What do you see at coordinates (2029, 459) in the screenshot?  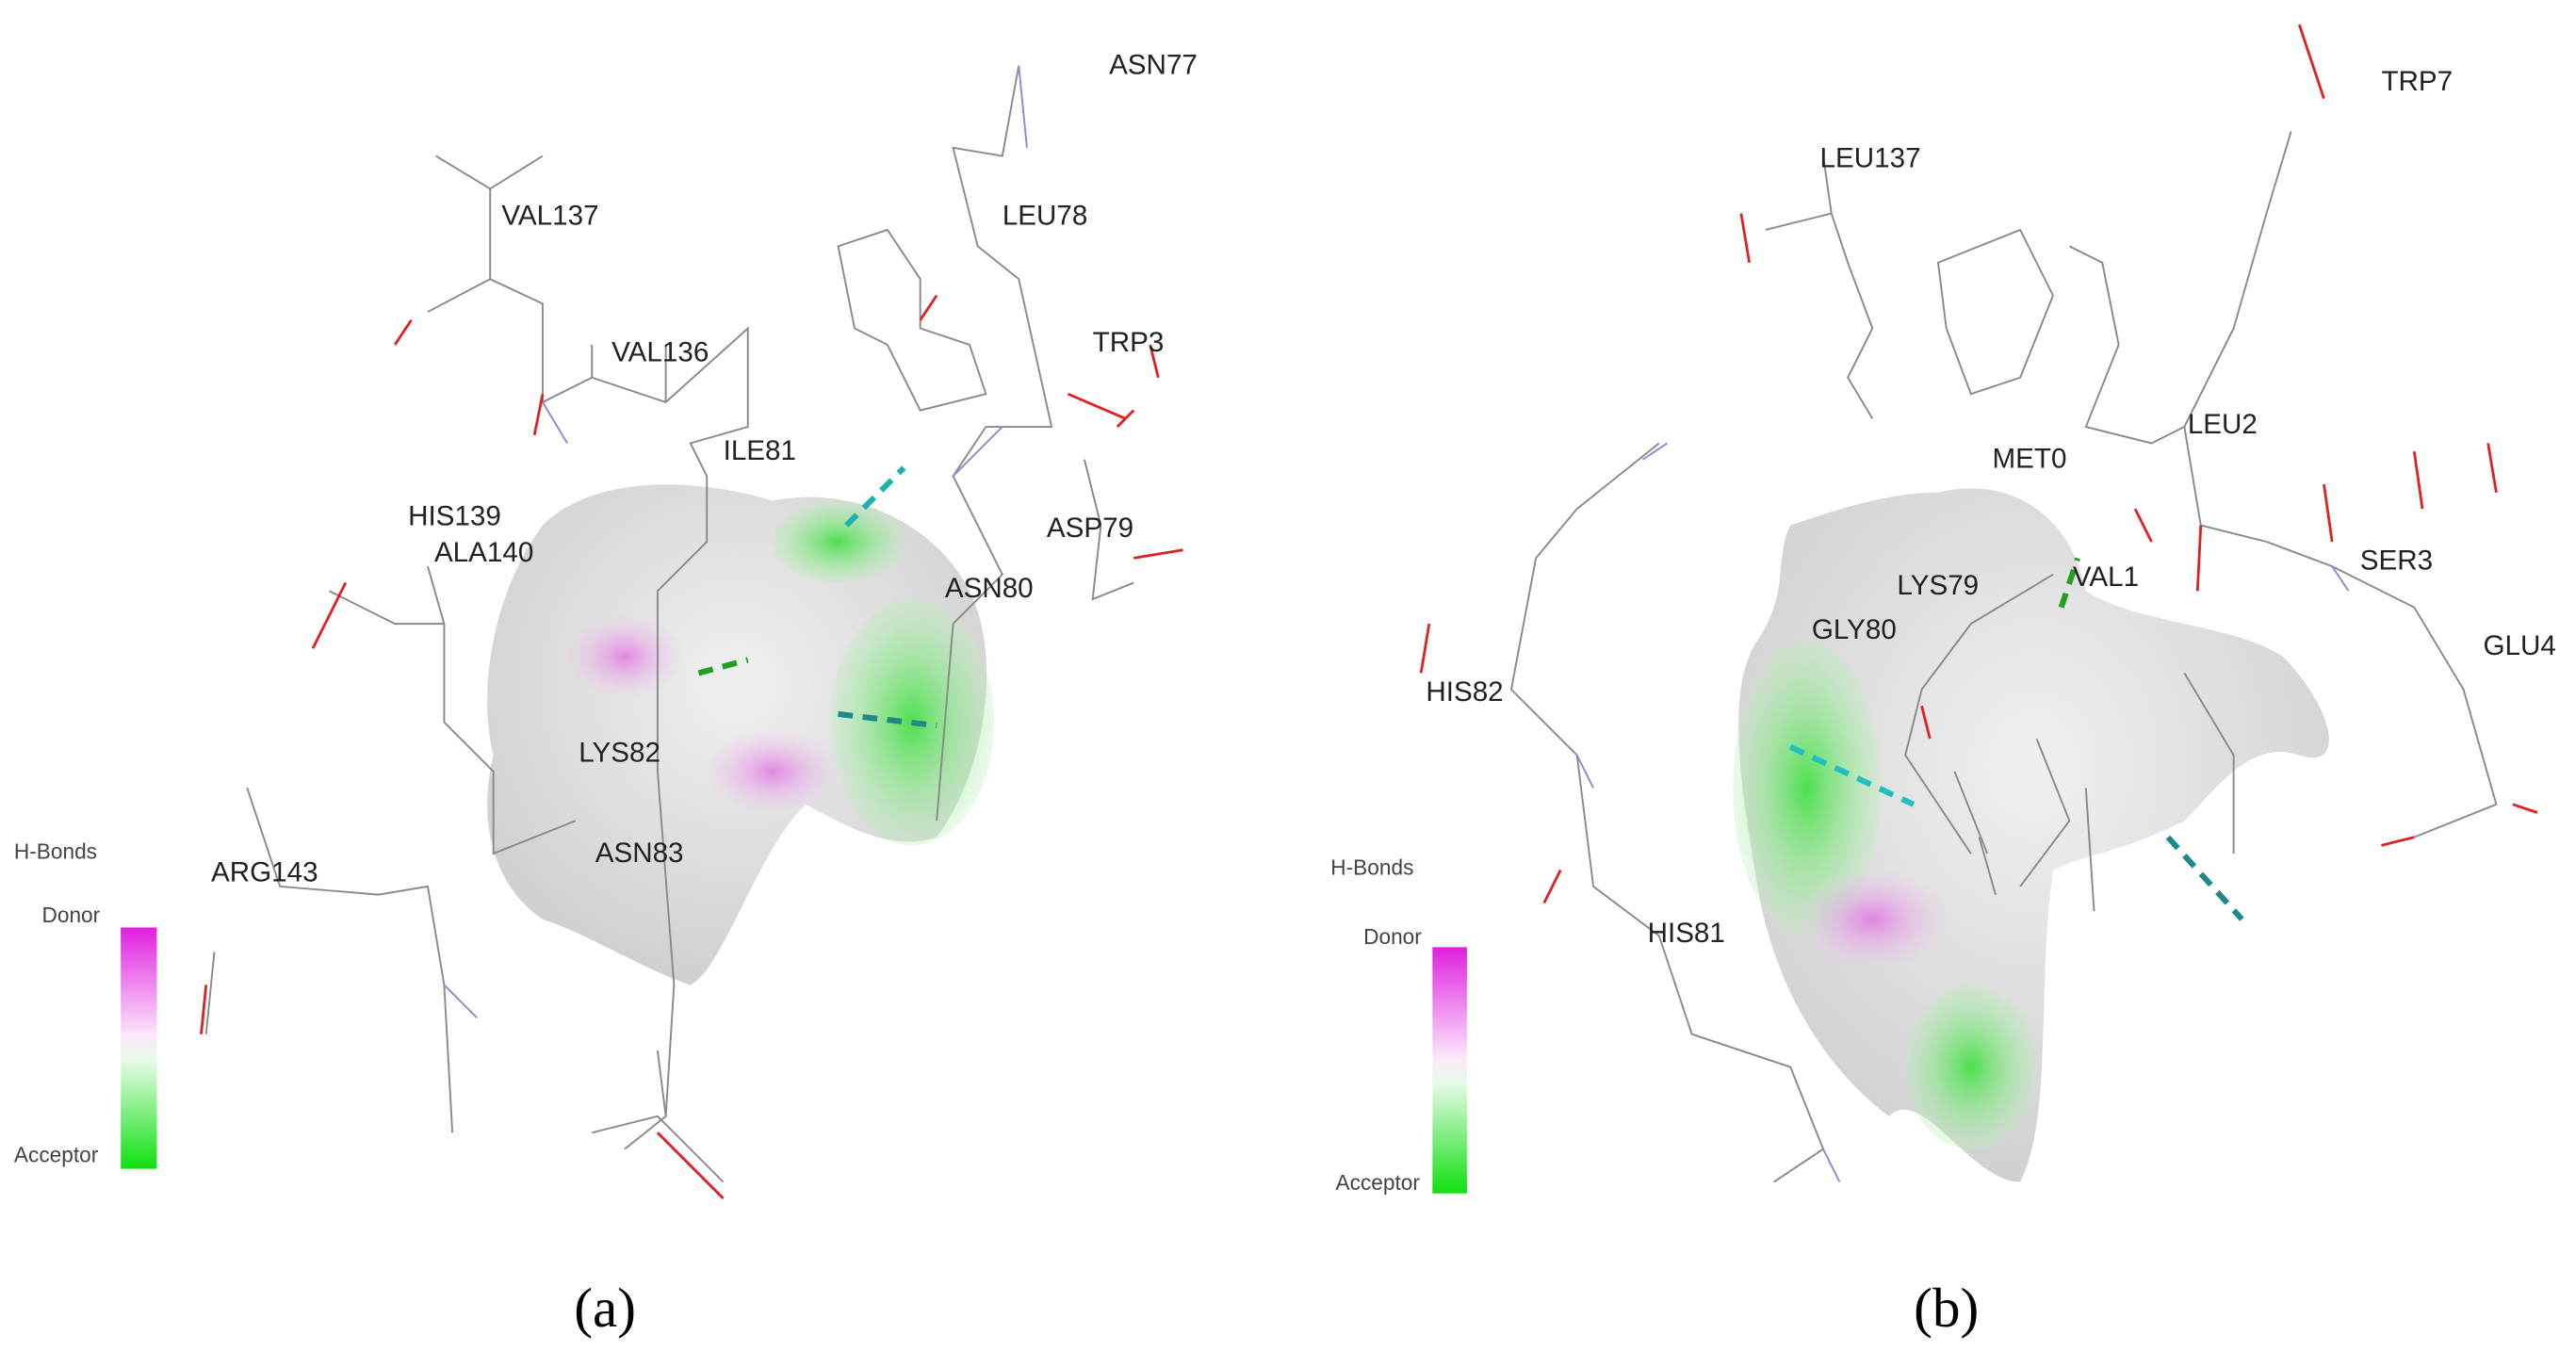 I see `residue-label: MET0` at bounding box center [2029, 459].